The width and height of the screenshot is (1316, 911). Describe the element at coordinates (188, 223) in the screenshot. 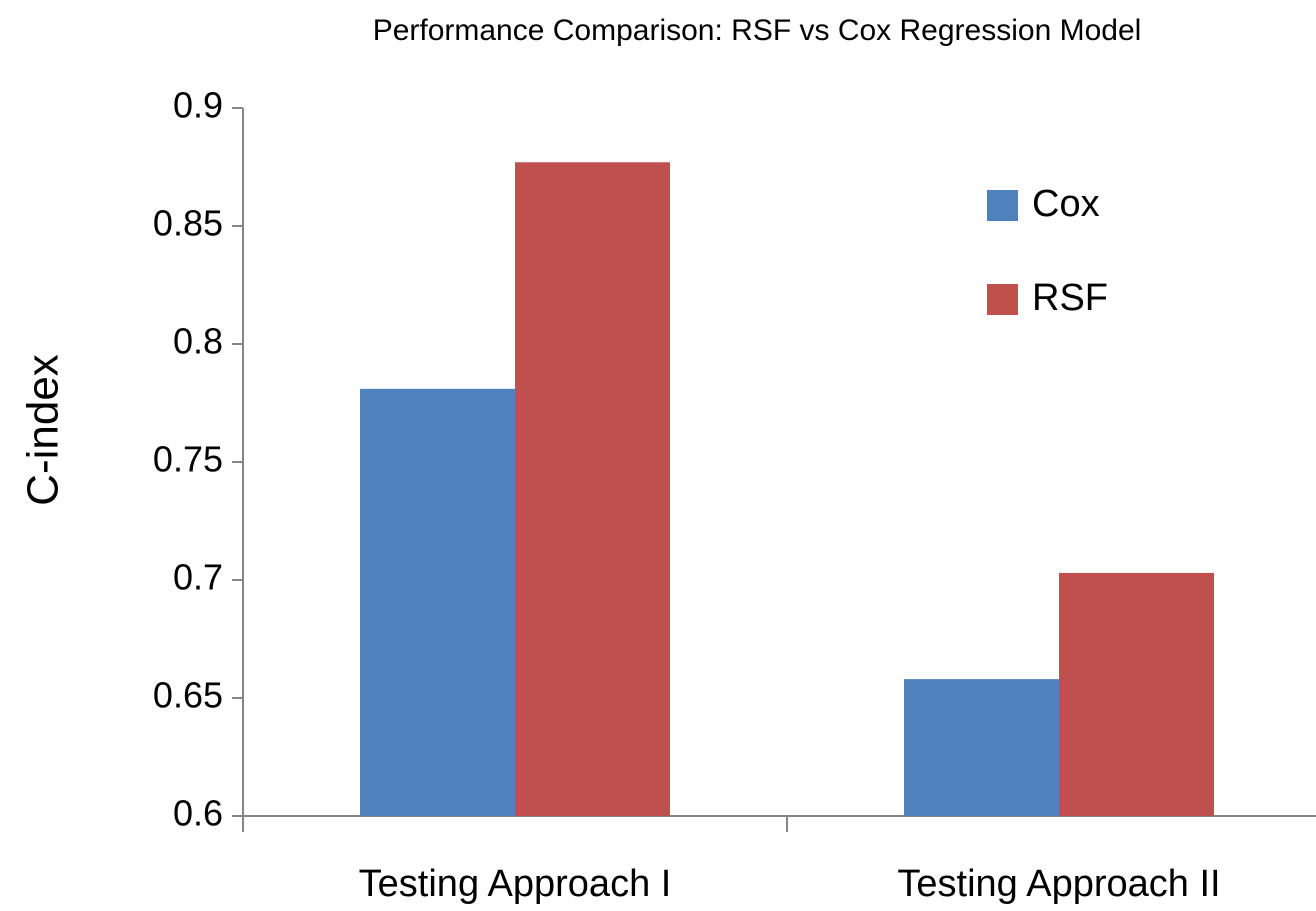

I see `y-tick-label: 0.85` at that location.